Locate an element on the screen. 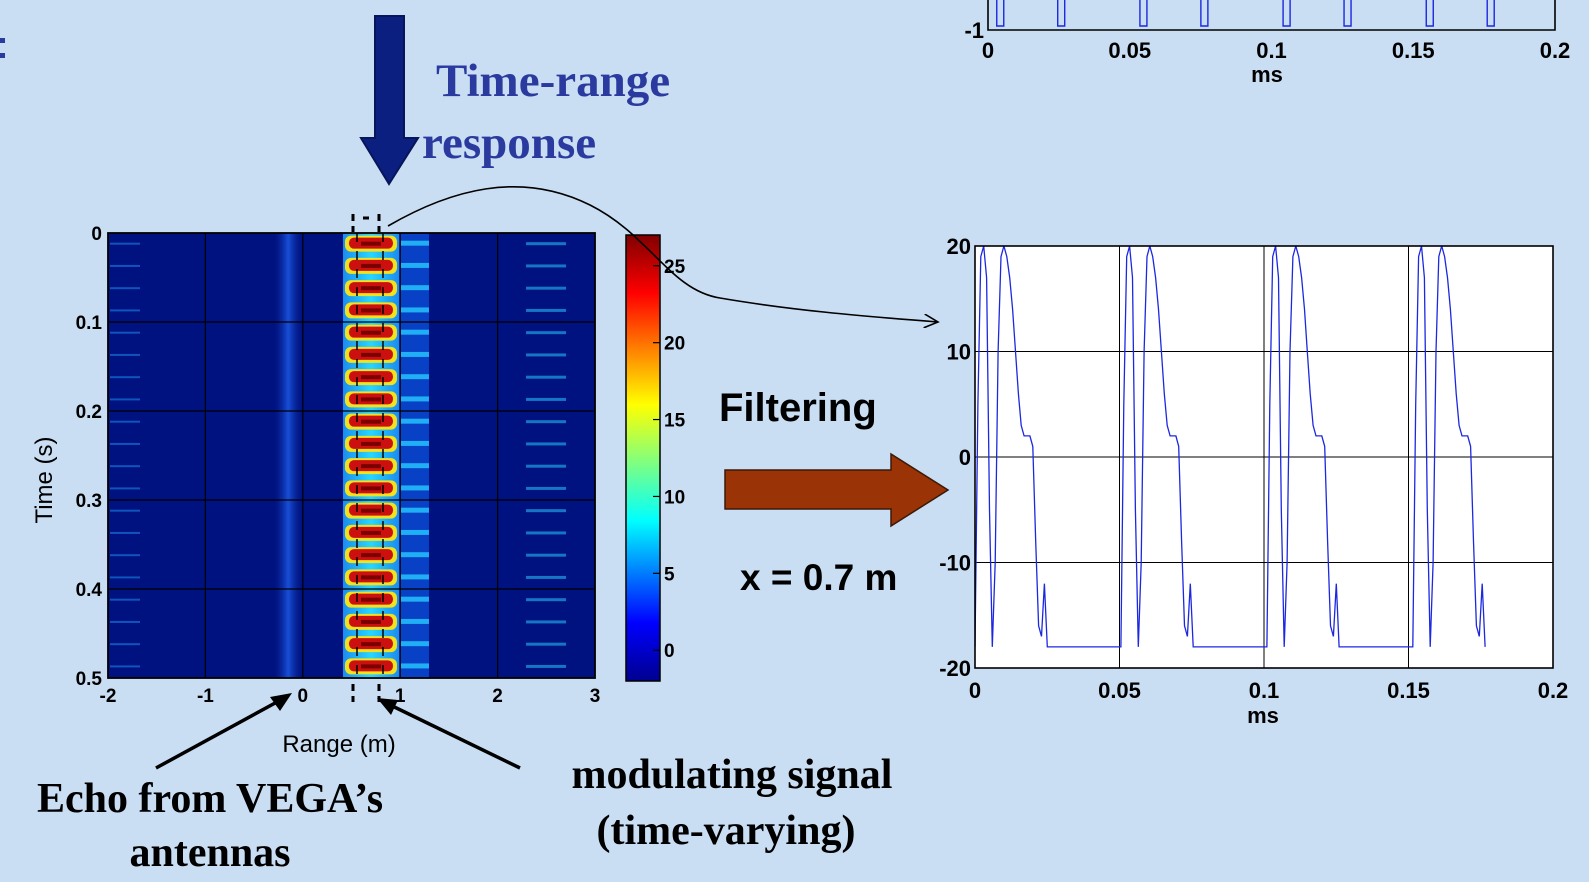  time-range-title-line2: response is located at coordinates (509, 143).